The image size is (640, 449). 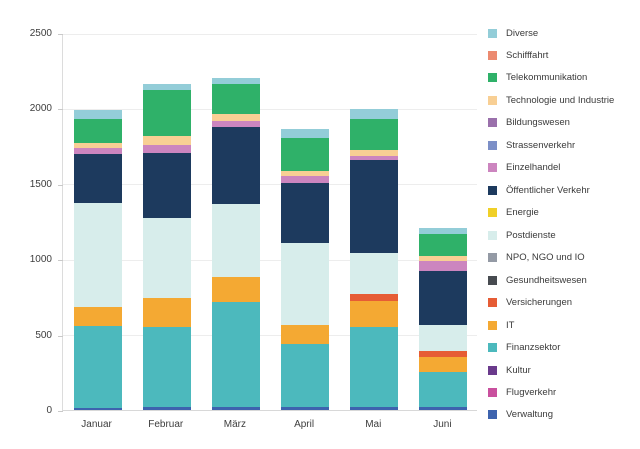 I want to click on legend-label-it: IT, so click(x=510, y=325).